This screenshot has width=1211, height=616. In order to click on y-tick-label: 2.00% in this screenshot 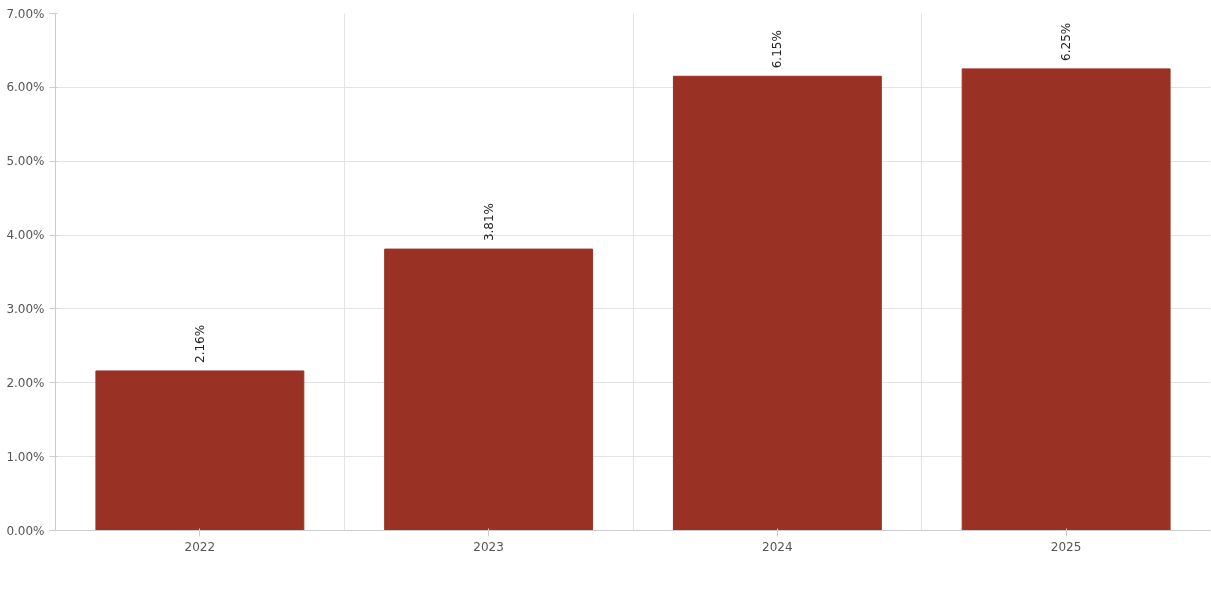, I will do `click(25, 382)`.